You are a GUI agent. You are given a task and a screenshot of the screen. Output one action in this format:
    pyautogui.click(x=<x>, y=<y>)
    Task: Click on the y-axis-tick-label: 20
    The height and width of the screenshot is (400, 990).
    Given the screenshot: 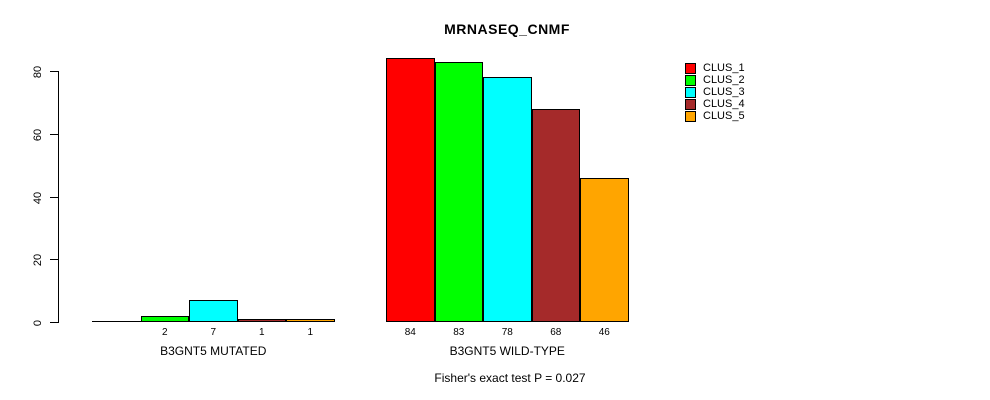 What is the action you would take?
    pyautogui.click(x=38, y=260)
    